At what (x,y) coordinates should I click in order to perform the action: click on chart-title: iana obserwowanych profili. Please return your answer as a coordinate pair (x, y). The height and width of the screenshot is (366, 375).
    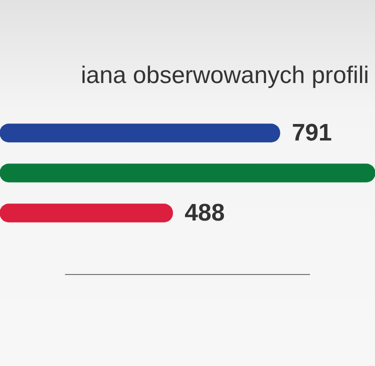
    Looking at the image, I should click on (225, 76).